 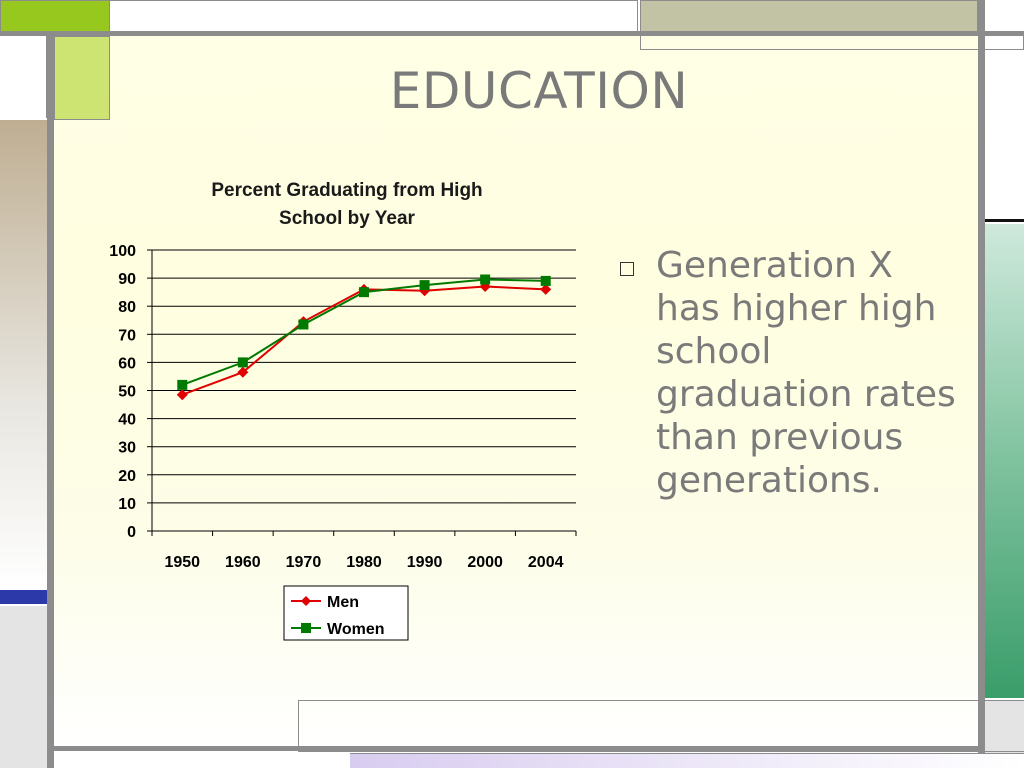 I want to click on left-vertical-bar, so click(x=50, y=399).